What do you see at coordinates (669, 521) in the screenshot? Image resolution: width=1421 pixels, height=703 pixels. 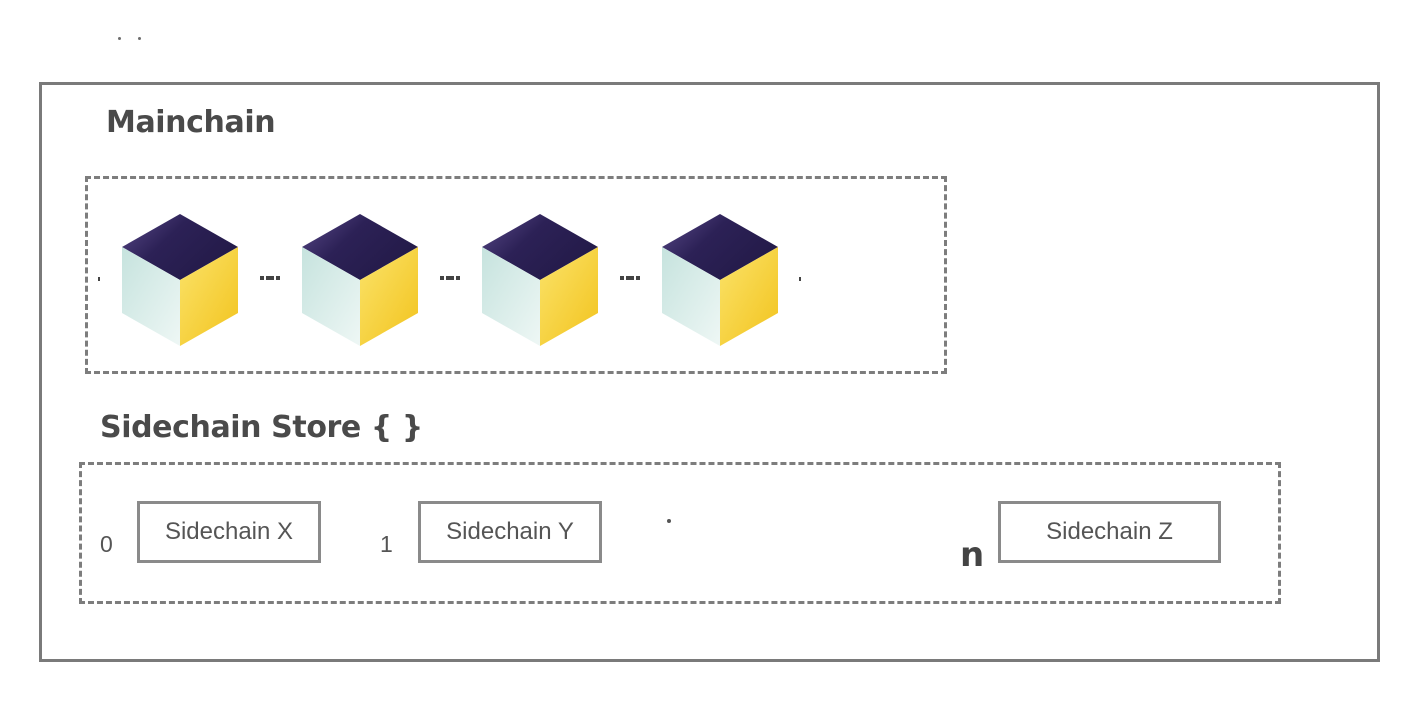 I see `ellipsis-dot` at bounding box center [669, 521].